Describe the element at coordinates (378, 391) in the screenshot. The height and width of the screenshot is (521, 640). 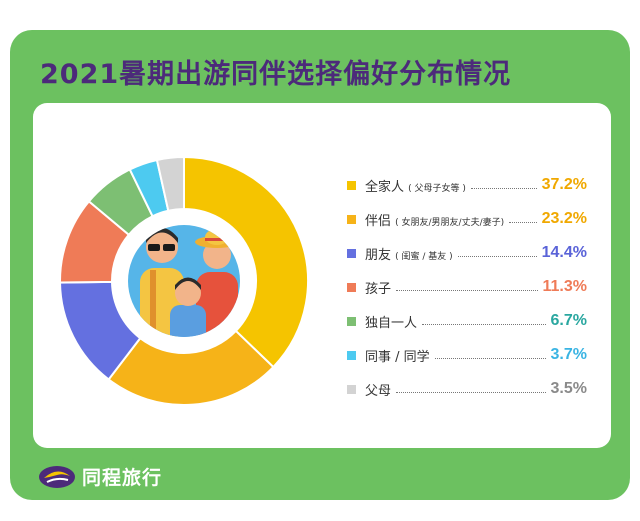
I see `legend-label: 父母` at that location.